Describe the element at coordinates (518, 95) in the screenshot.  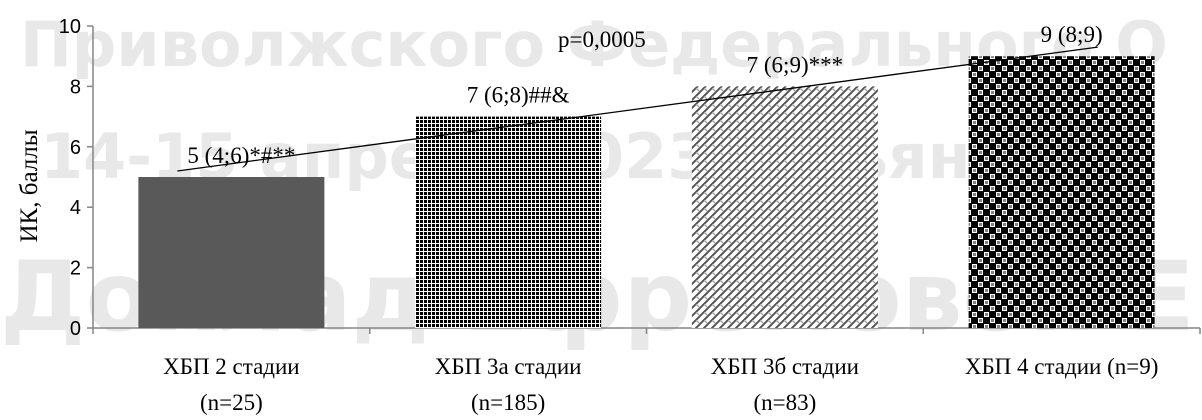
I see `data-label-2: 7 (6;8)##&` at that location.